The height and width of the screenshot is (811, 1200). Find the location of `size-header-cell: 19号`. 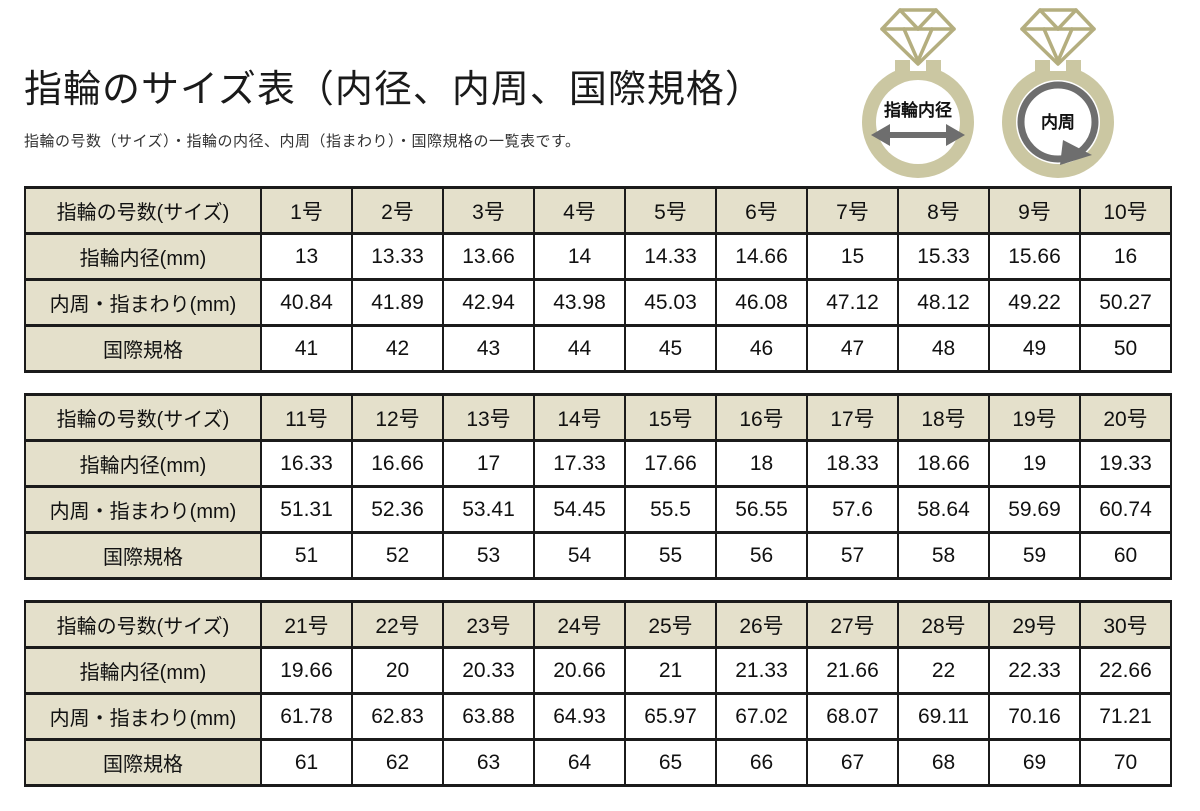

size-header-cell: 19号 is located at coordinates (1034, 417).